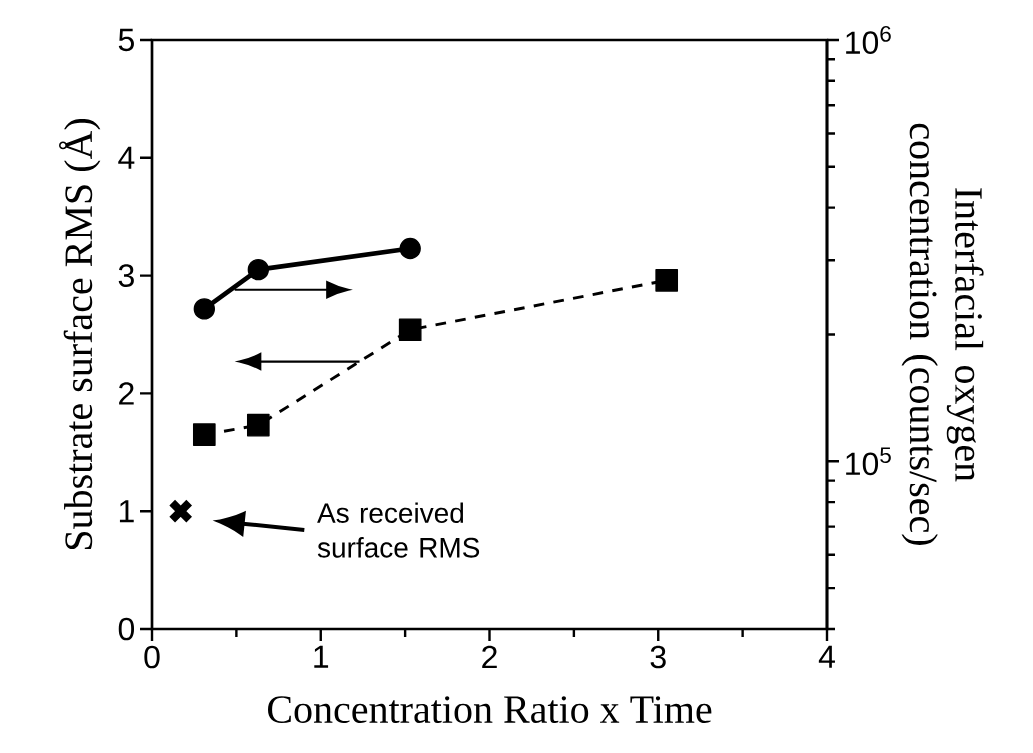 The height and width of the screenshot is (753, 1033). What do you see at coordinates (868, 39) in the screenshot?
I see `y2-tick-label: 10$^{6}$` at bounding box center [868, 39].